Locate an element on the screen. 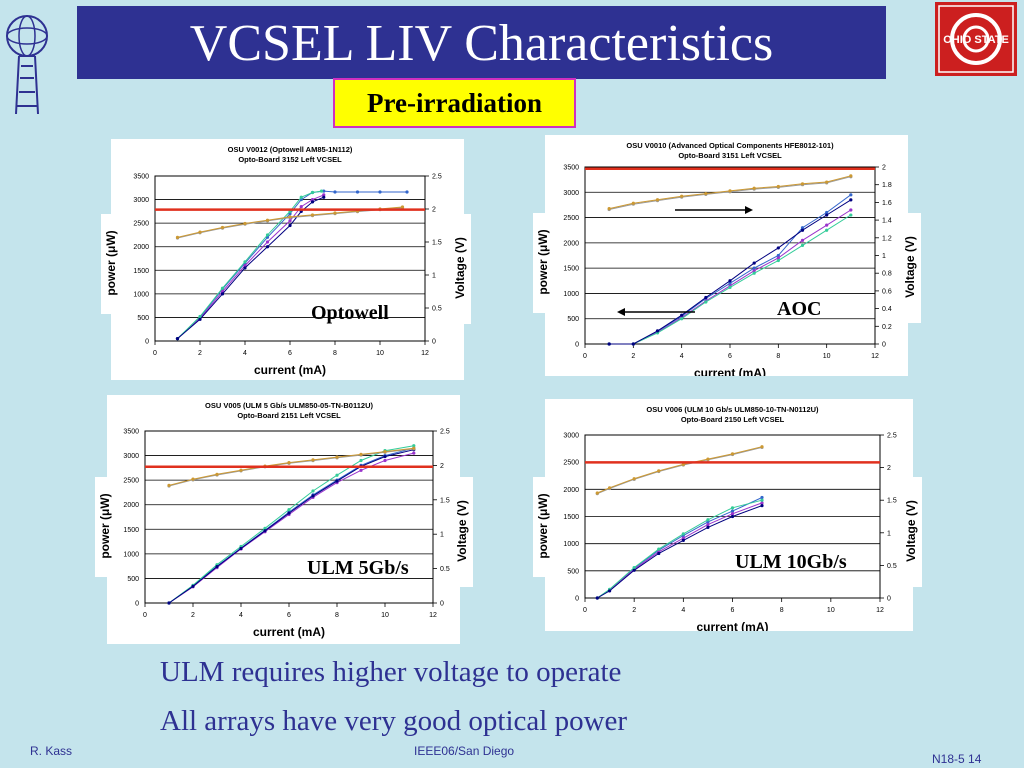  y2-tick-label: 1.6 is located at coordinates (887, 203).